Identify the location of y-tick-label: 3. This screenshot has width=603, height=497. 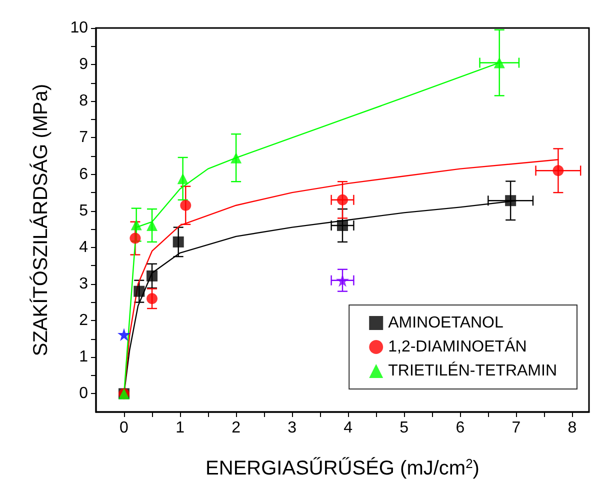
(83, 284).